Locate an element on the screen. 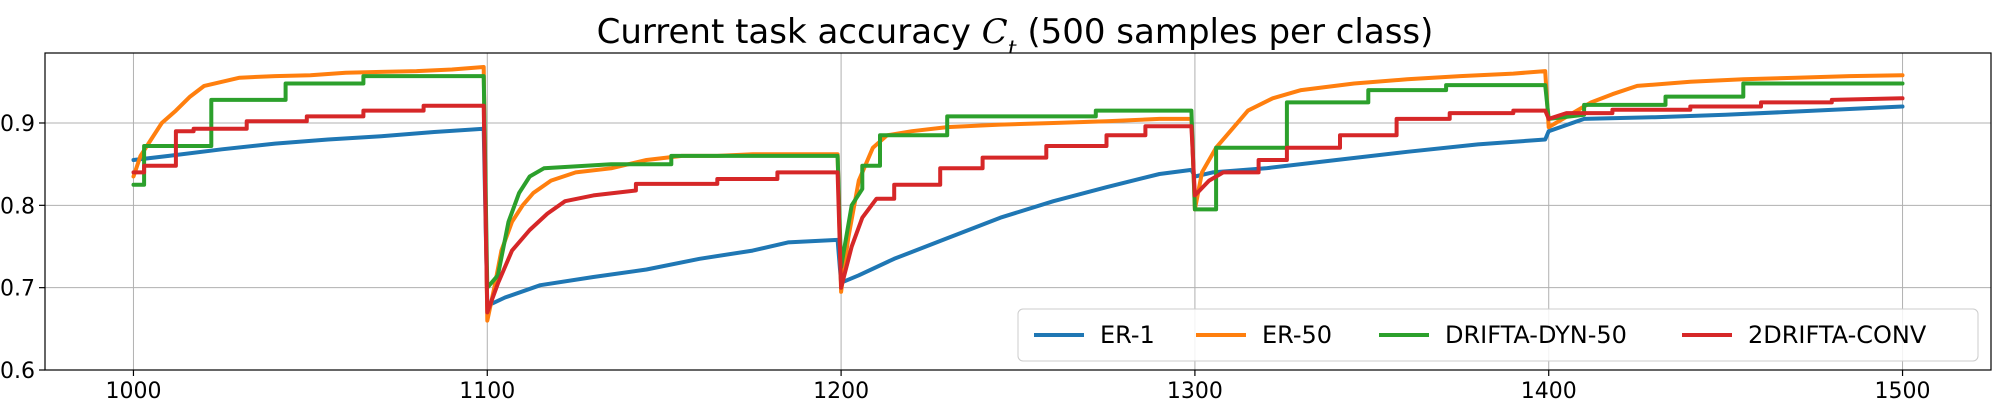 This screenshot has width=1999, height=400. chart-title-symbol: C is located at coordinates (995, 32).